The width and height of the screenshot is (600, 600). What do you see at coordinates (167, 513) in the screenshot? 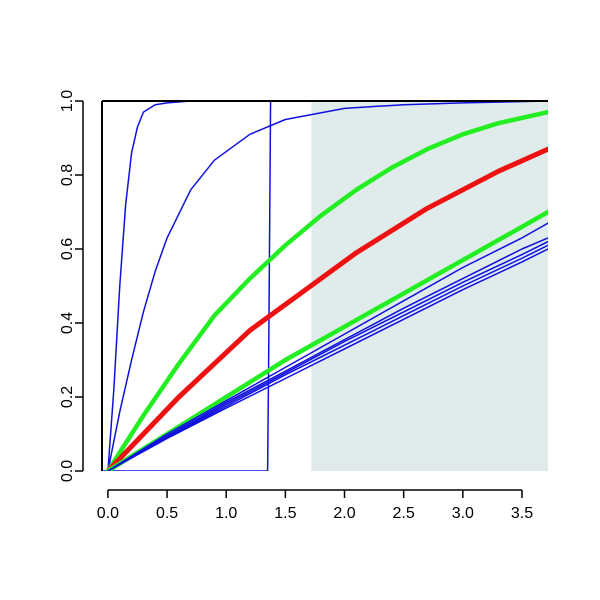
I see `x-tick-label-1: 0.5` at bounding box center [167, 513].